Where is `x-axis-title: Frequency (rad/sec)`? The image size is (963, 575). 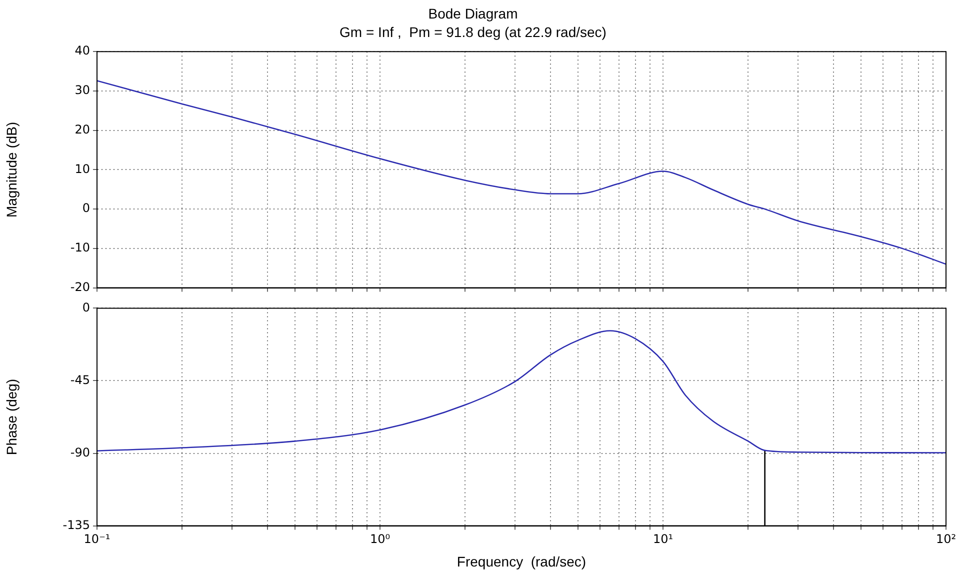
x-axis-title: Frequency (rad/sec) is located at coordinates (521, 561).